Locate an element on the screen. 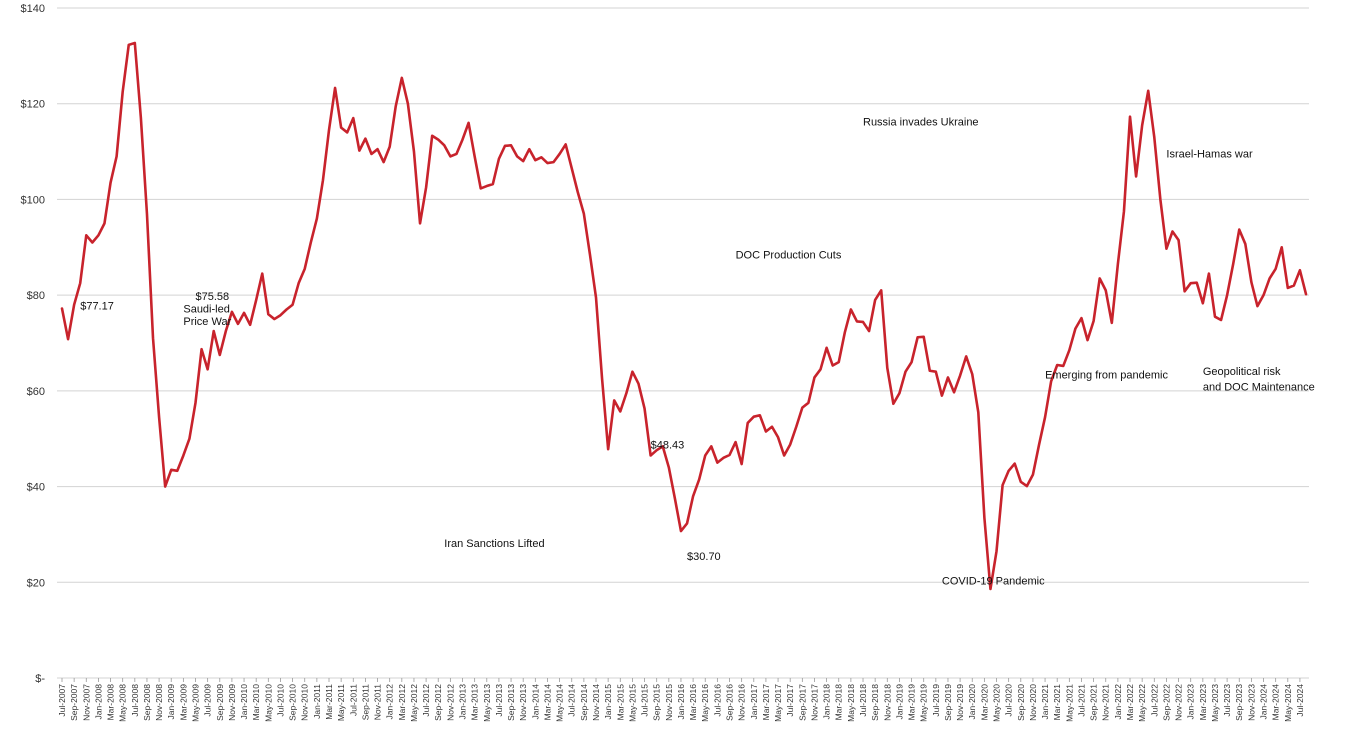  x-tick-label: Mar-2018 is located at coordinates (839, 702).